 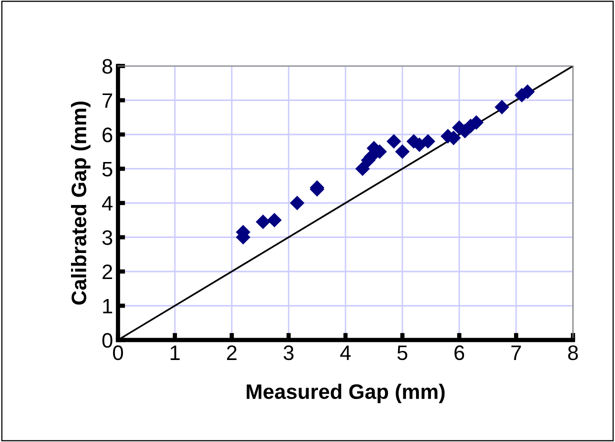 I want to click on x-tick-label: 5, so click(x=402, y=353).